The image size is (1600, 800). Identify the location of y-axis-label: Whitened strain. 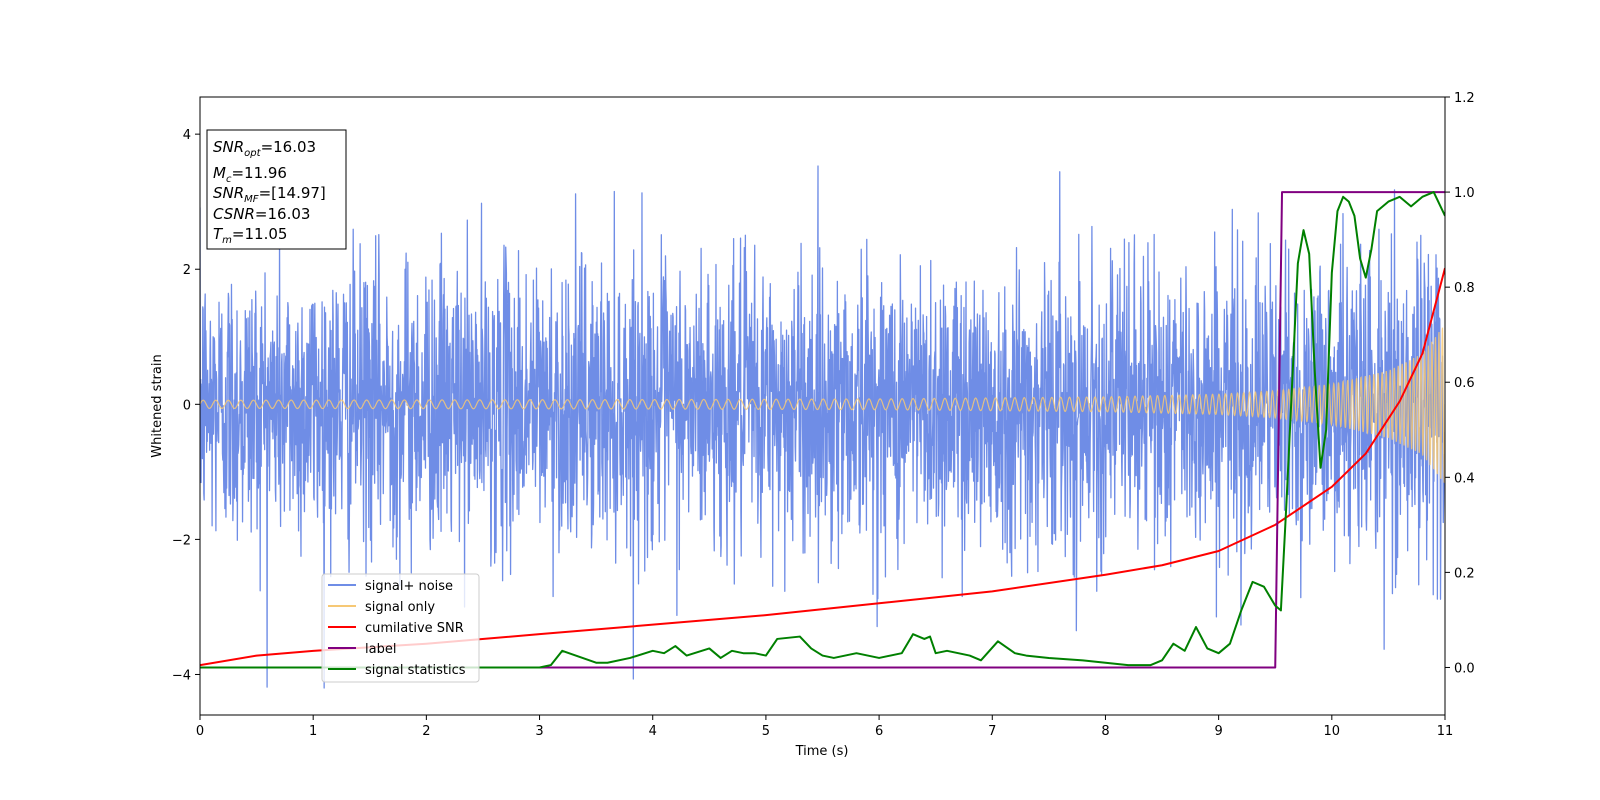
(157, 405).